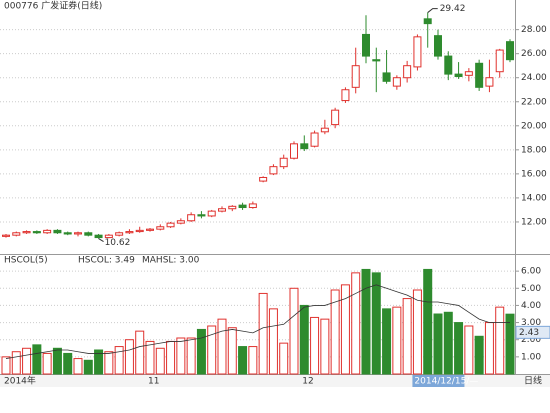 This screenshot has width=550, height=413. What do you see at coordinates (534, 150) in the screenshot?
I see `y-tick-label: 18.00` at bounding box center [534, 150].